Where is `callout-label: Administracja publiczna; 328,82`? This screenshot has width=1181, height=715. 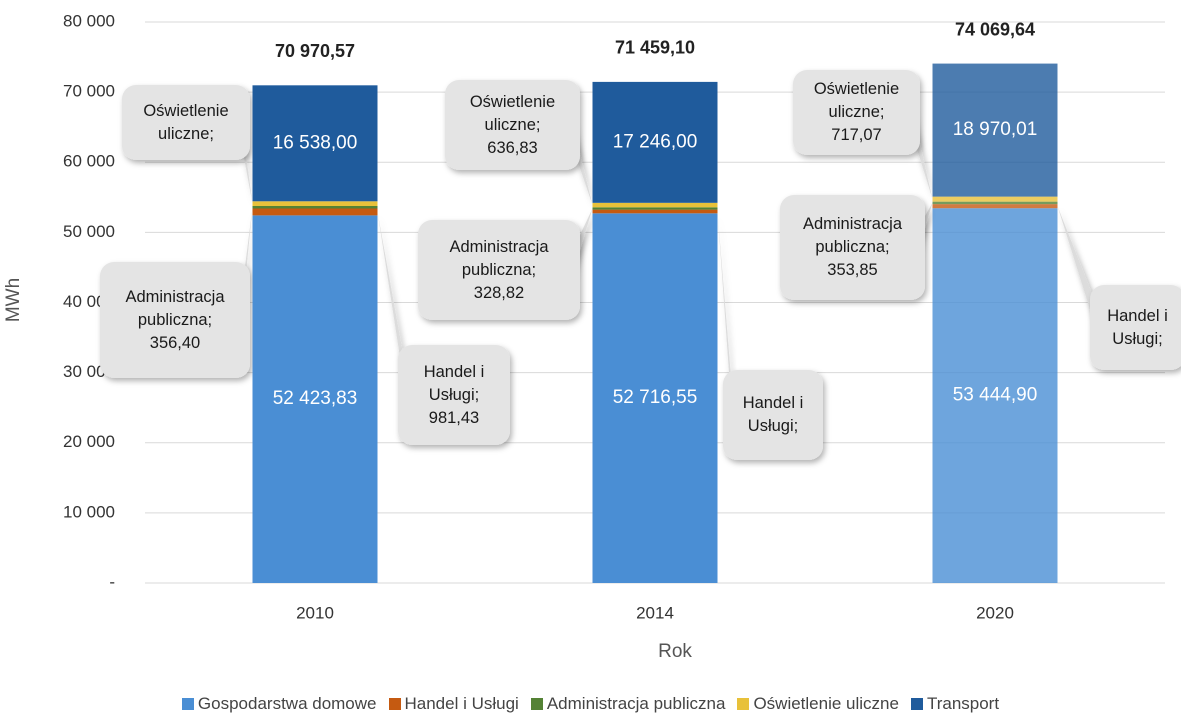
callout-label: Administracja publiczna; 328,82 is located at coordinates (499, 270).